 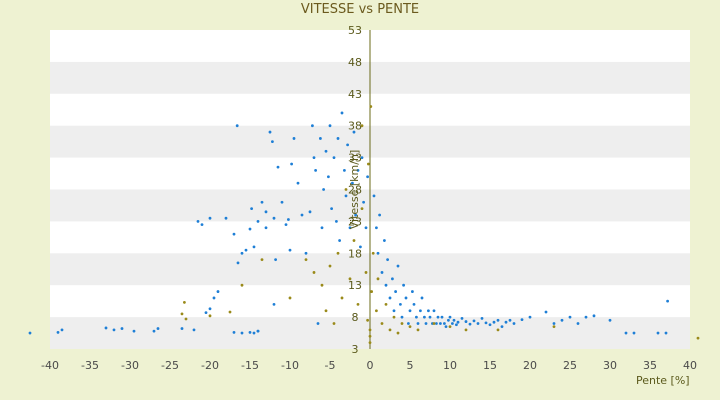 I want to click on y-tick-label: 18, so click(x=355, y=253).